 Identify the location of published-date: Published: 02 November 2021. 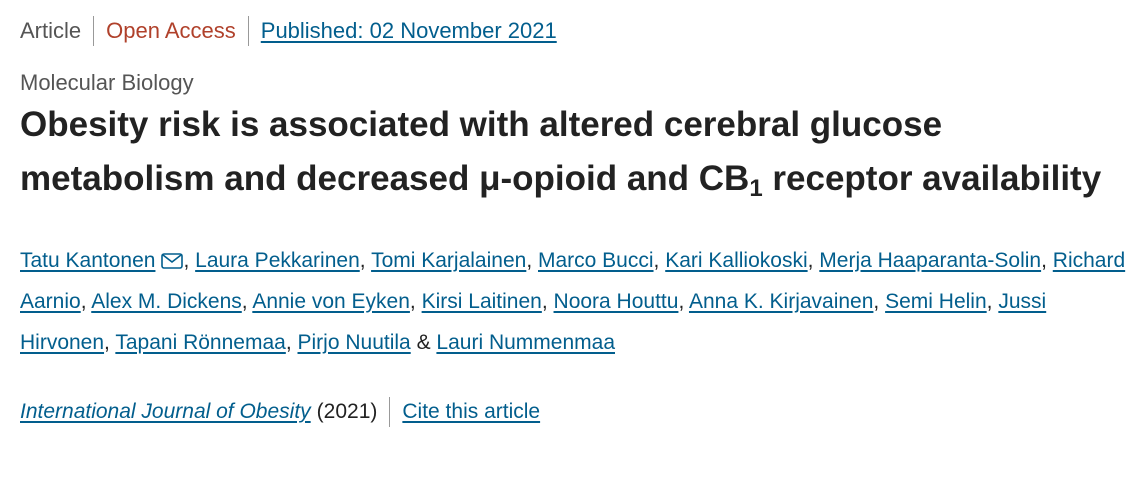
(408, 30).